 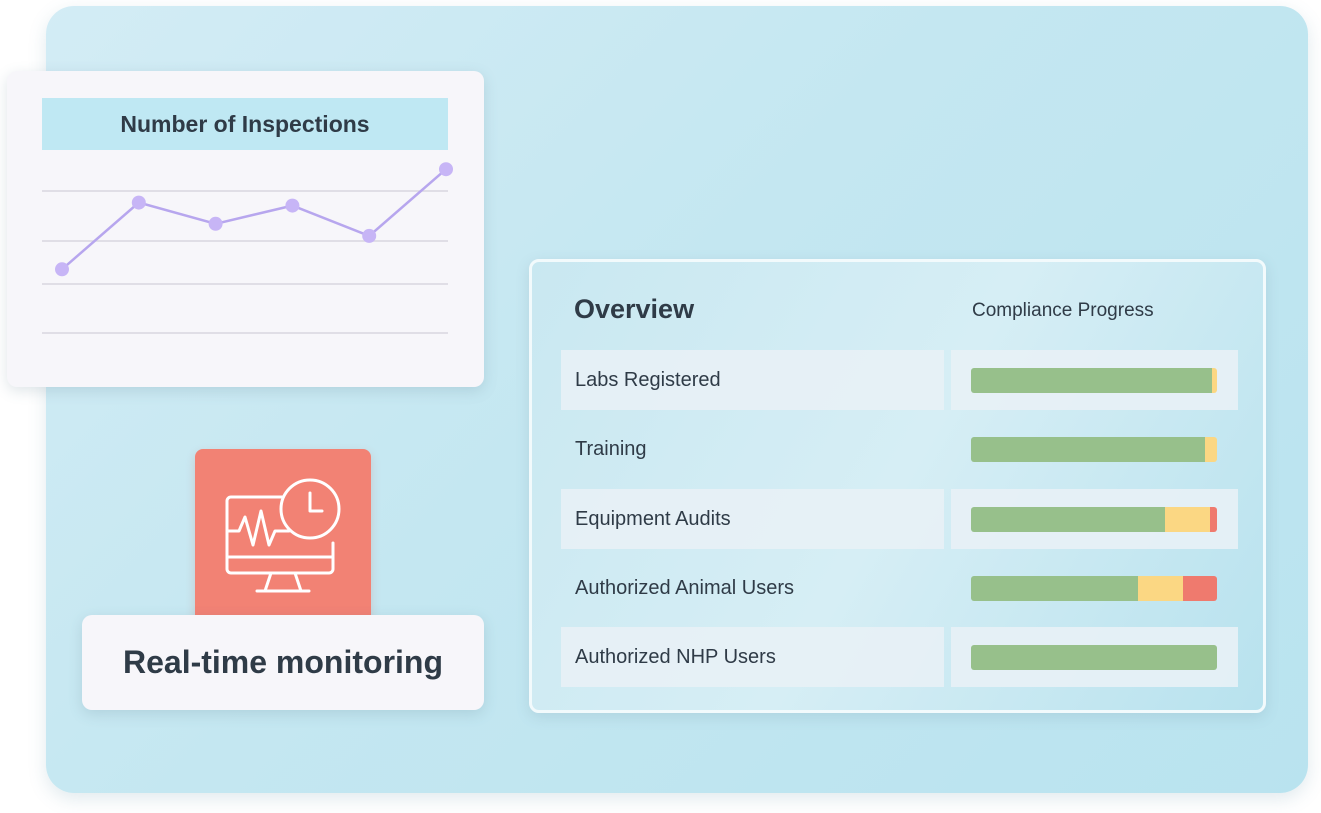 I want to click on row-progress-equipment-audits, so click(x=1094, y=519).